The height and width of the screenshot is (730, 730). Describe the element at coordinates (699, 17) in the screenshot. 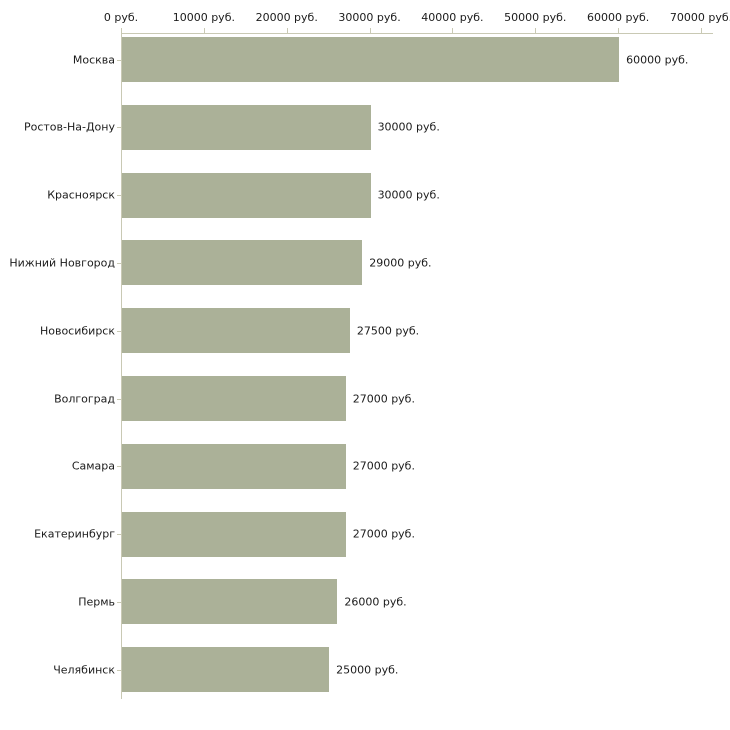

I see `x-axis-tick-label: 70000 руб.` at that location.